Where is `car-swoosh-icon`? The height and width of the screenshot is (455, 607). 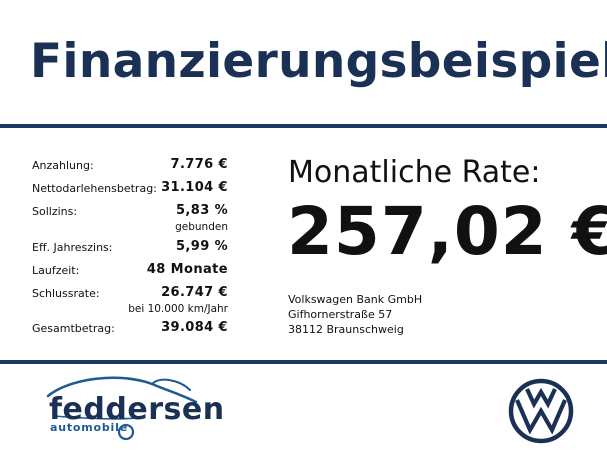
car-swoosh-icon is located at coordinates (122, 408).